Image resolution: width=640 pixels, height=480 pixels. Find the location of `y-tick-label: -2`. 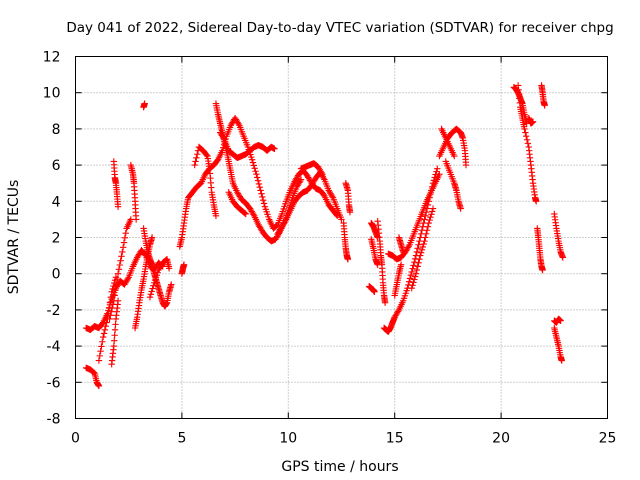

y-tick-label: -2 is located at coordinates (54, 311).